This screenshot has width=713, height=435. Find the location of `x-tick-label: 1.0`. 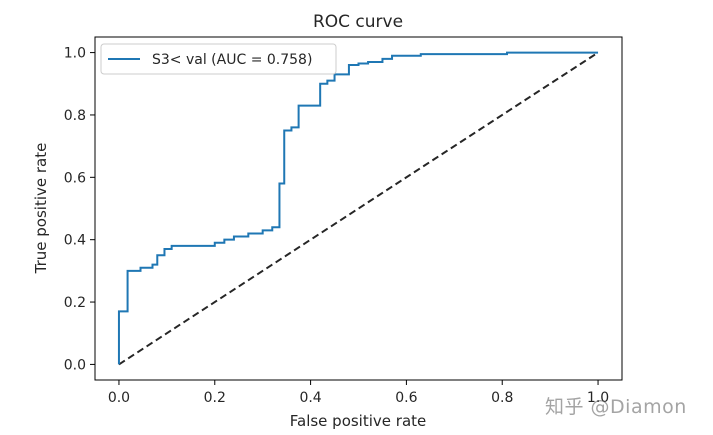

x-tick-label: 1.0 is located at coordinates (598, 398).